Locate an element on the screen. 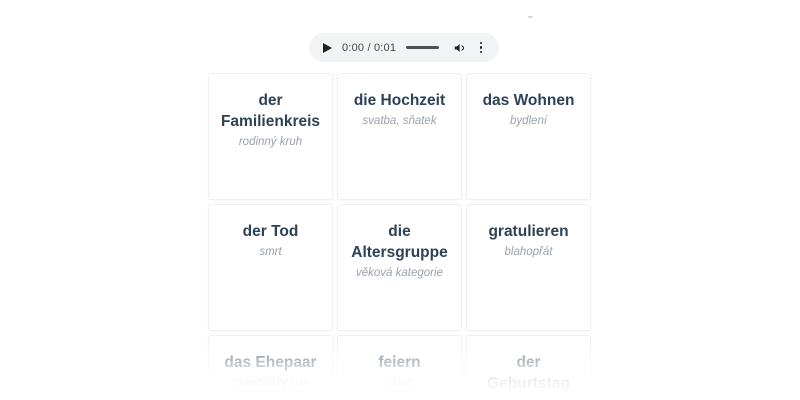 This screenshot has width=800, height=400. volume-button is located at coordinates (459, 47).